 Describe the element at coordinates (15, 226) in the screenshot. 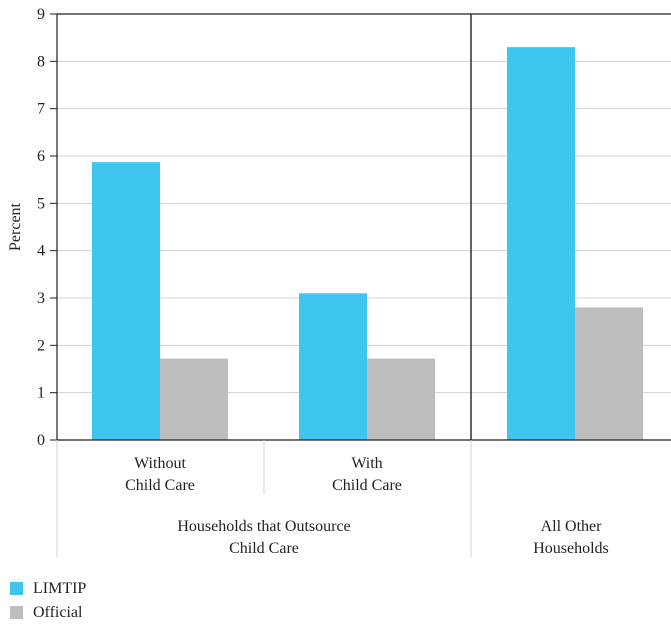

I see `y-axis-label: Percent` at that location.